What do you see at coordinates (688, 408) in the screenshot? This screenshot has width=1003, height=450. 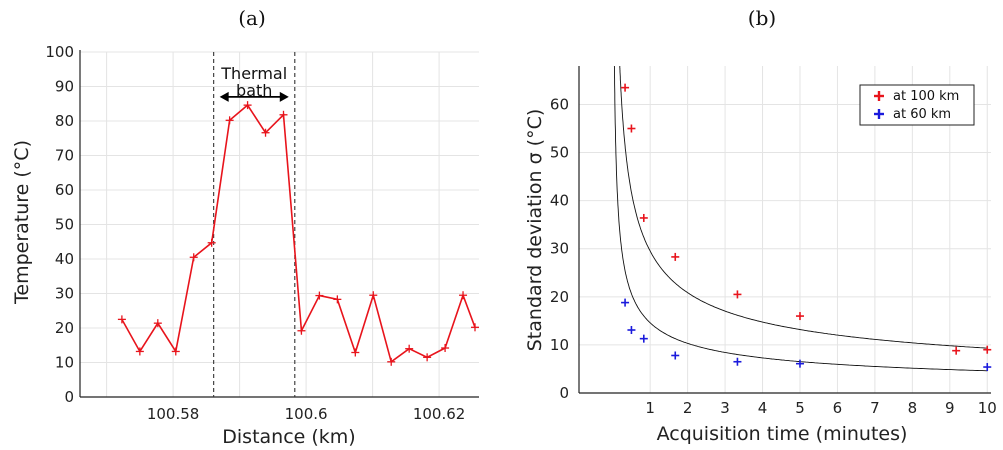 I see `panel-b-x-tick-label: 2` at bounding box center [688, 408].